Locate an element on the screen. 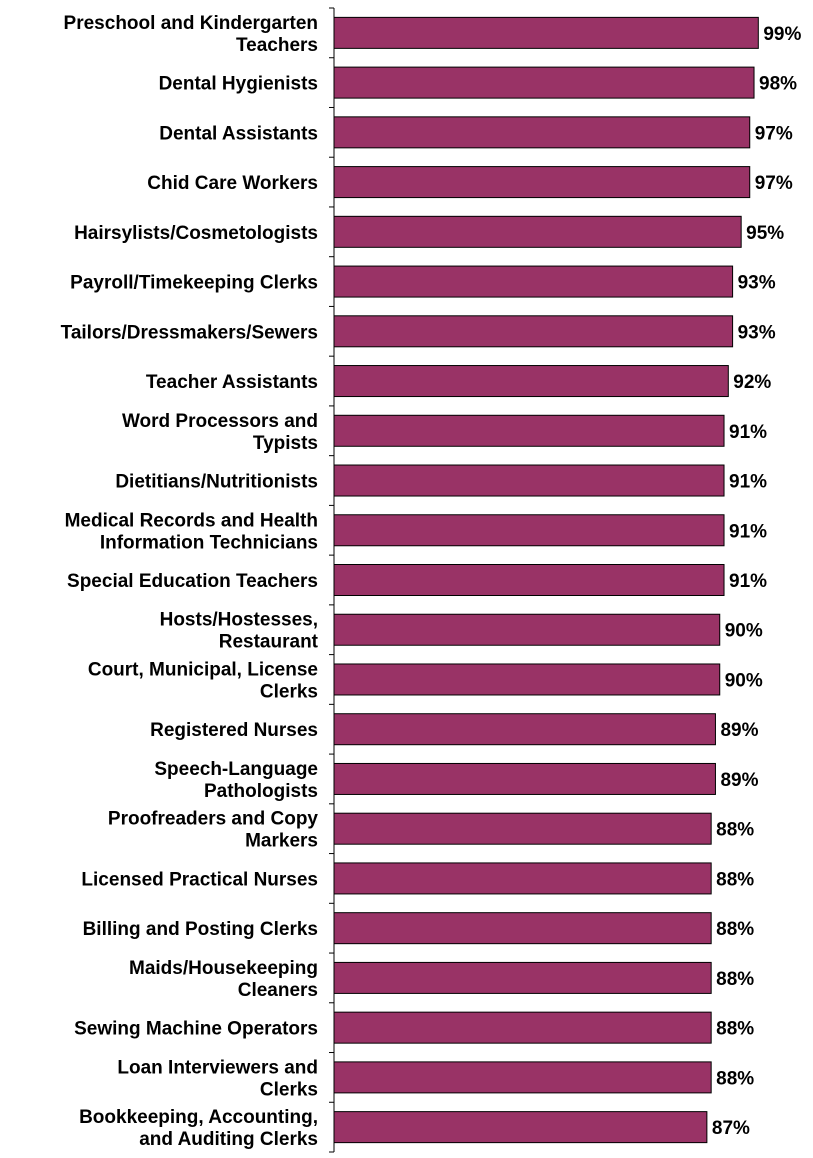  category-label: Dental Assistants is located at coordinates (238, 133).